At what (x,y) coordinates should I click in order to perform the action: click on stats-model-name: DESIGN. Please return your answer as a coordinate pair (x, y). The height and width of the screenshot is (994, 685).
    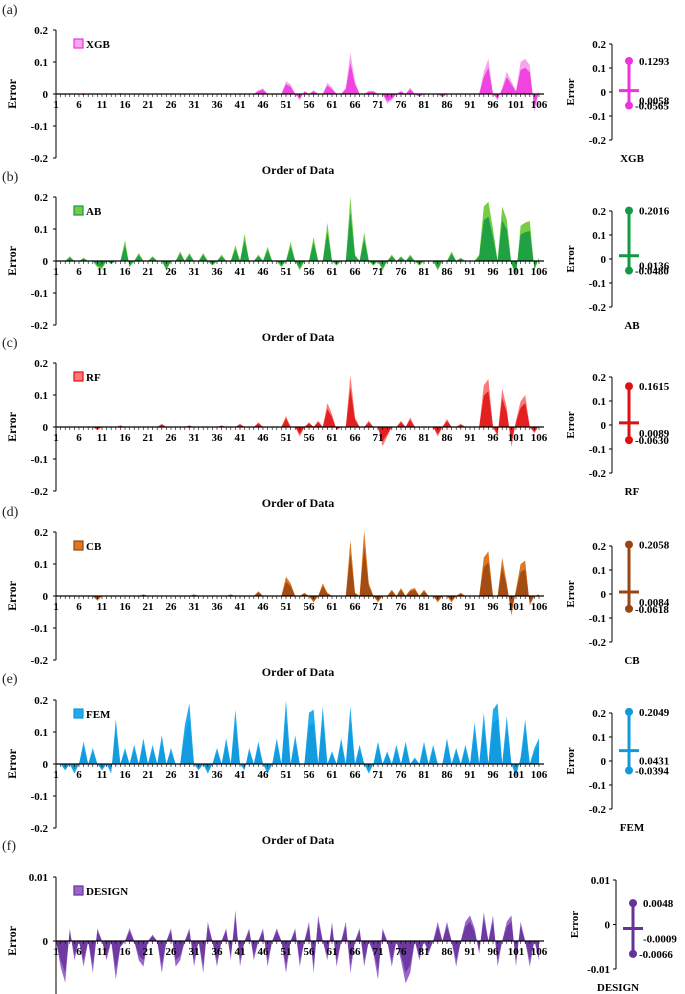
    Looking at the image, I should click on (618, 988).